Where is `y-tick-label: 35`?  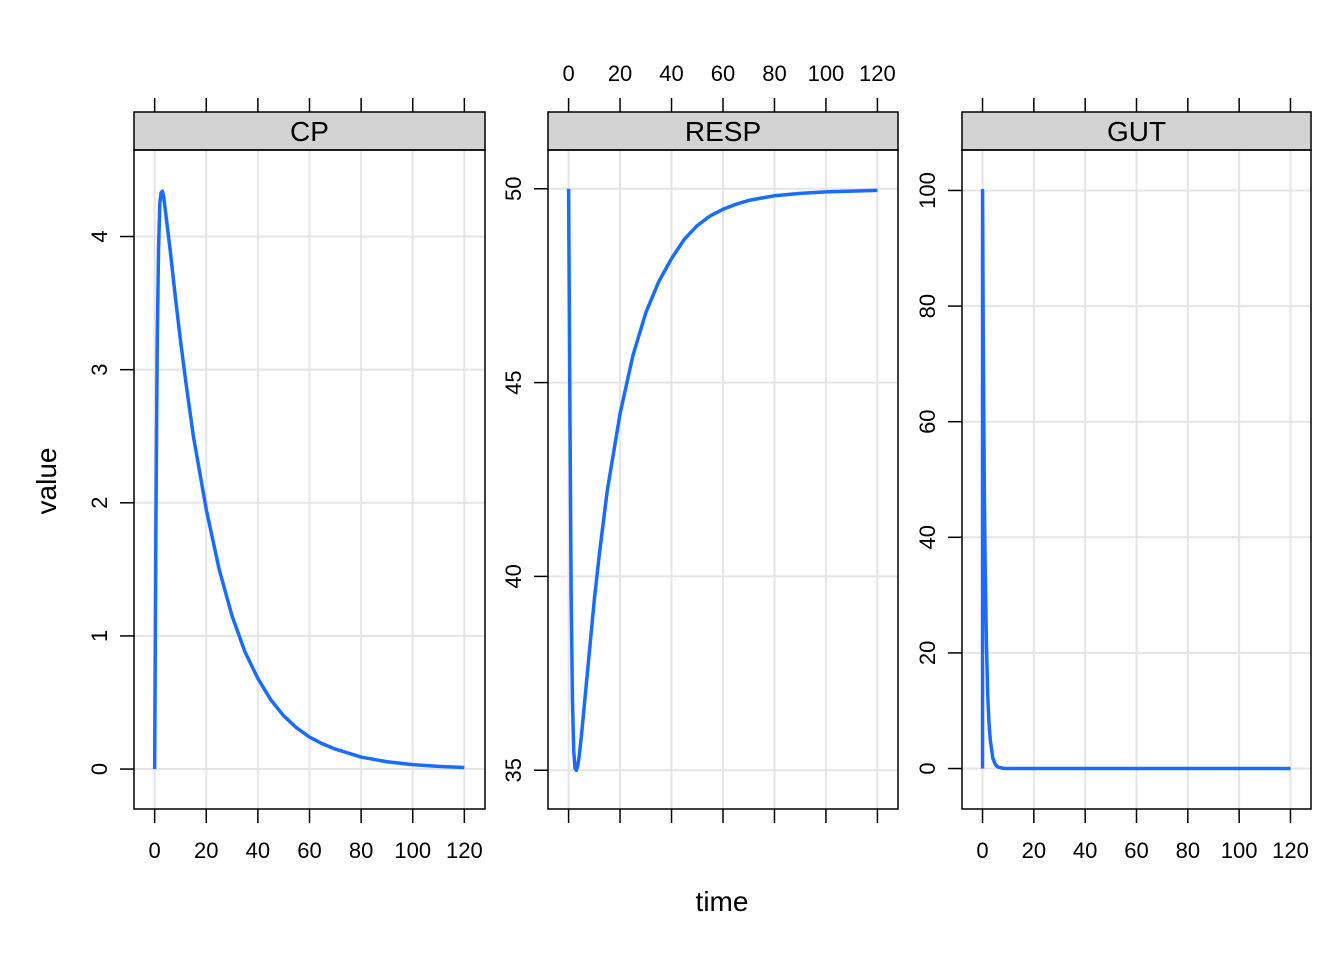 y-tick-label: 35 is located at coordinates (513, 770).